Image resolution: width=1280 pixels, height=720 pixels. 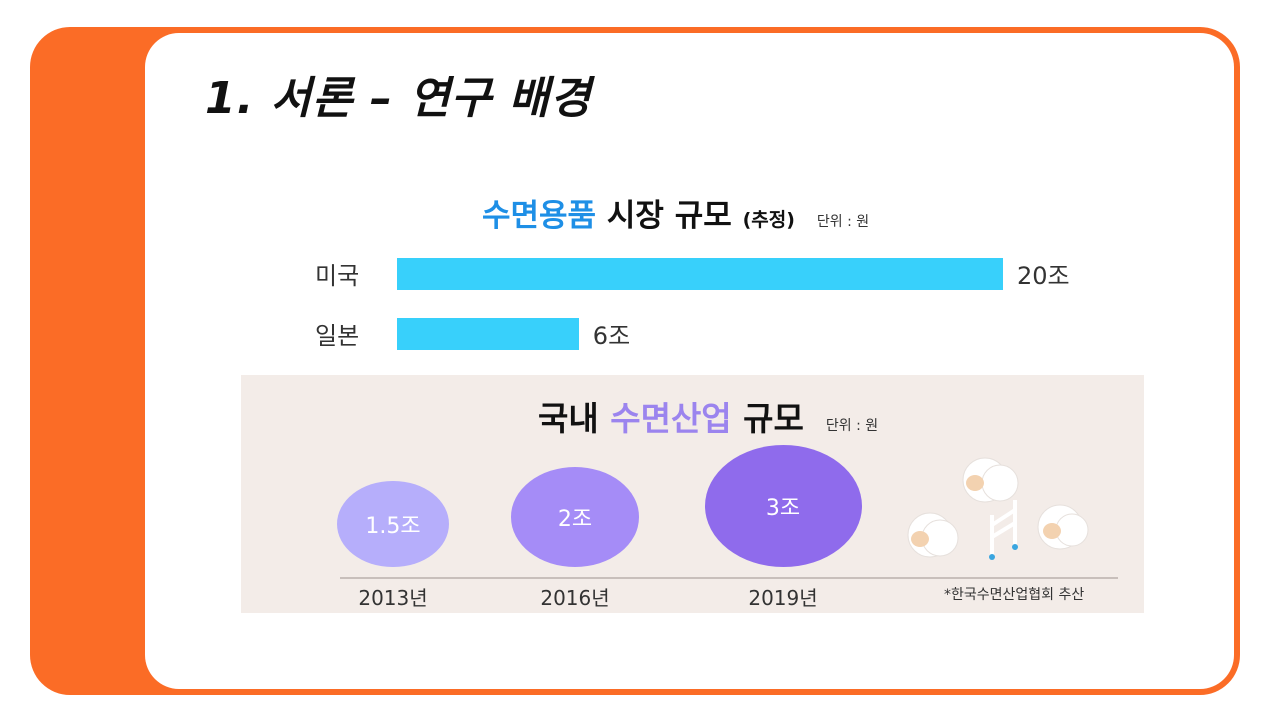 I want to click on chart2-year-label: 2019년, so click(x=783, y=598).